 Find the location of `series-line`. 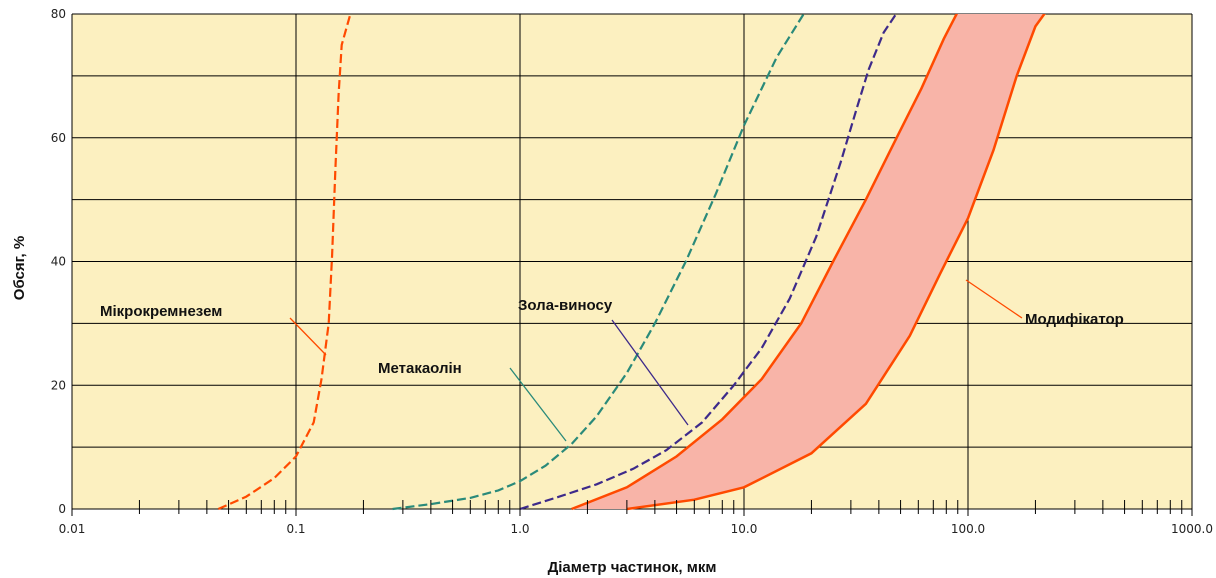

series-line is located at coordinates (284, 262).